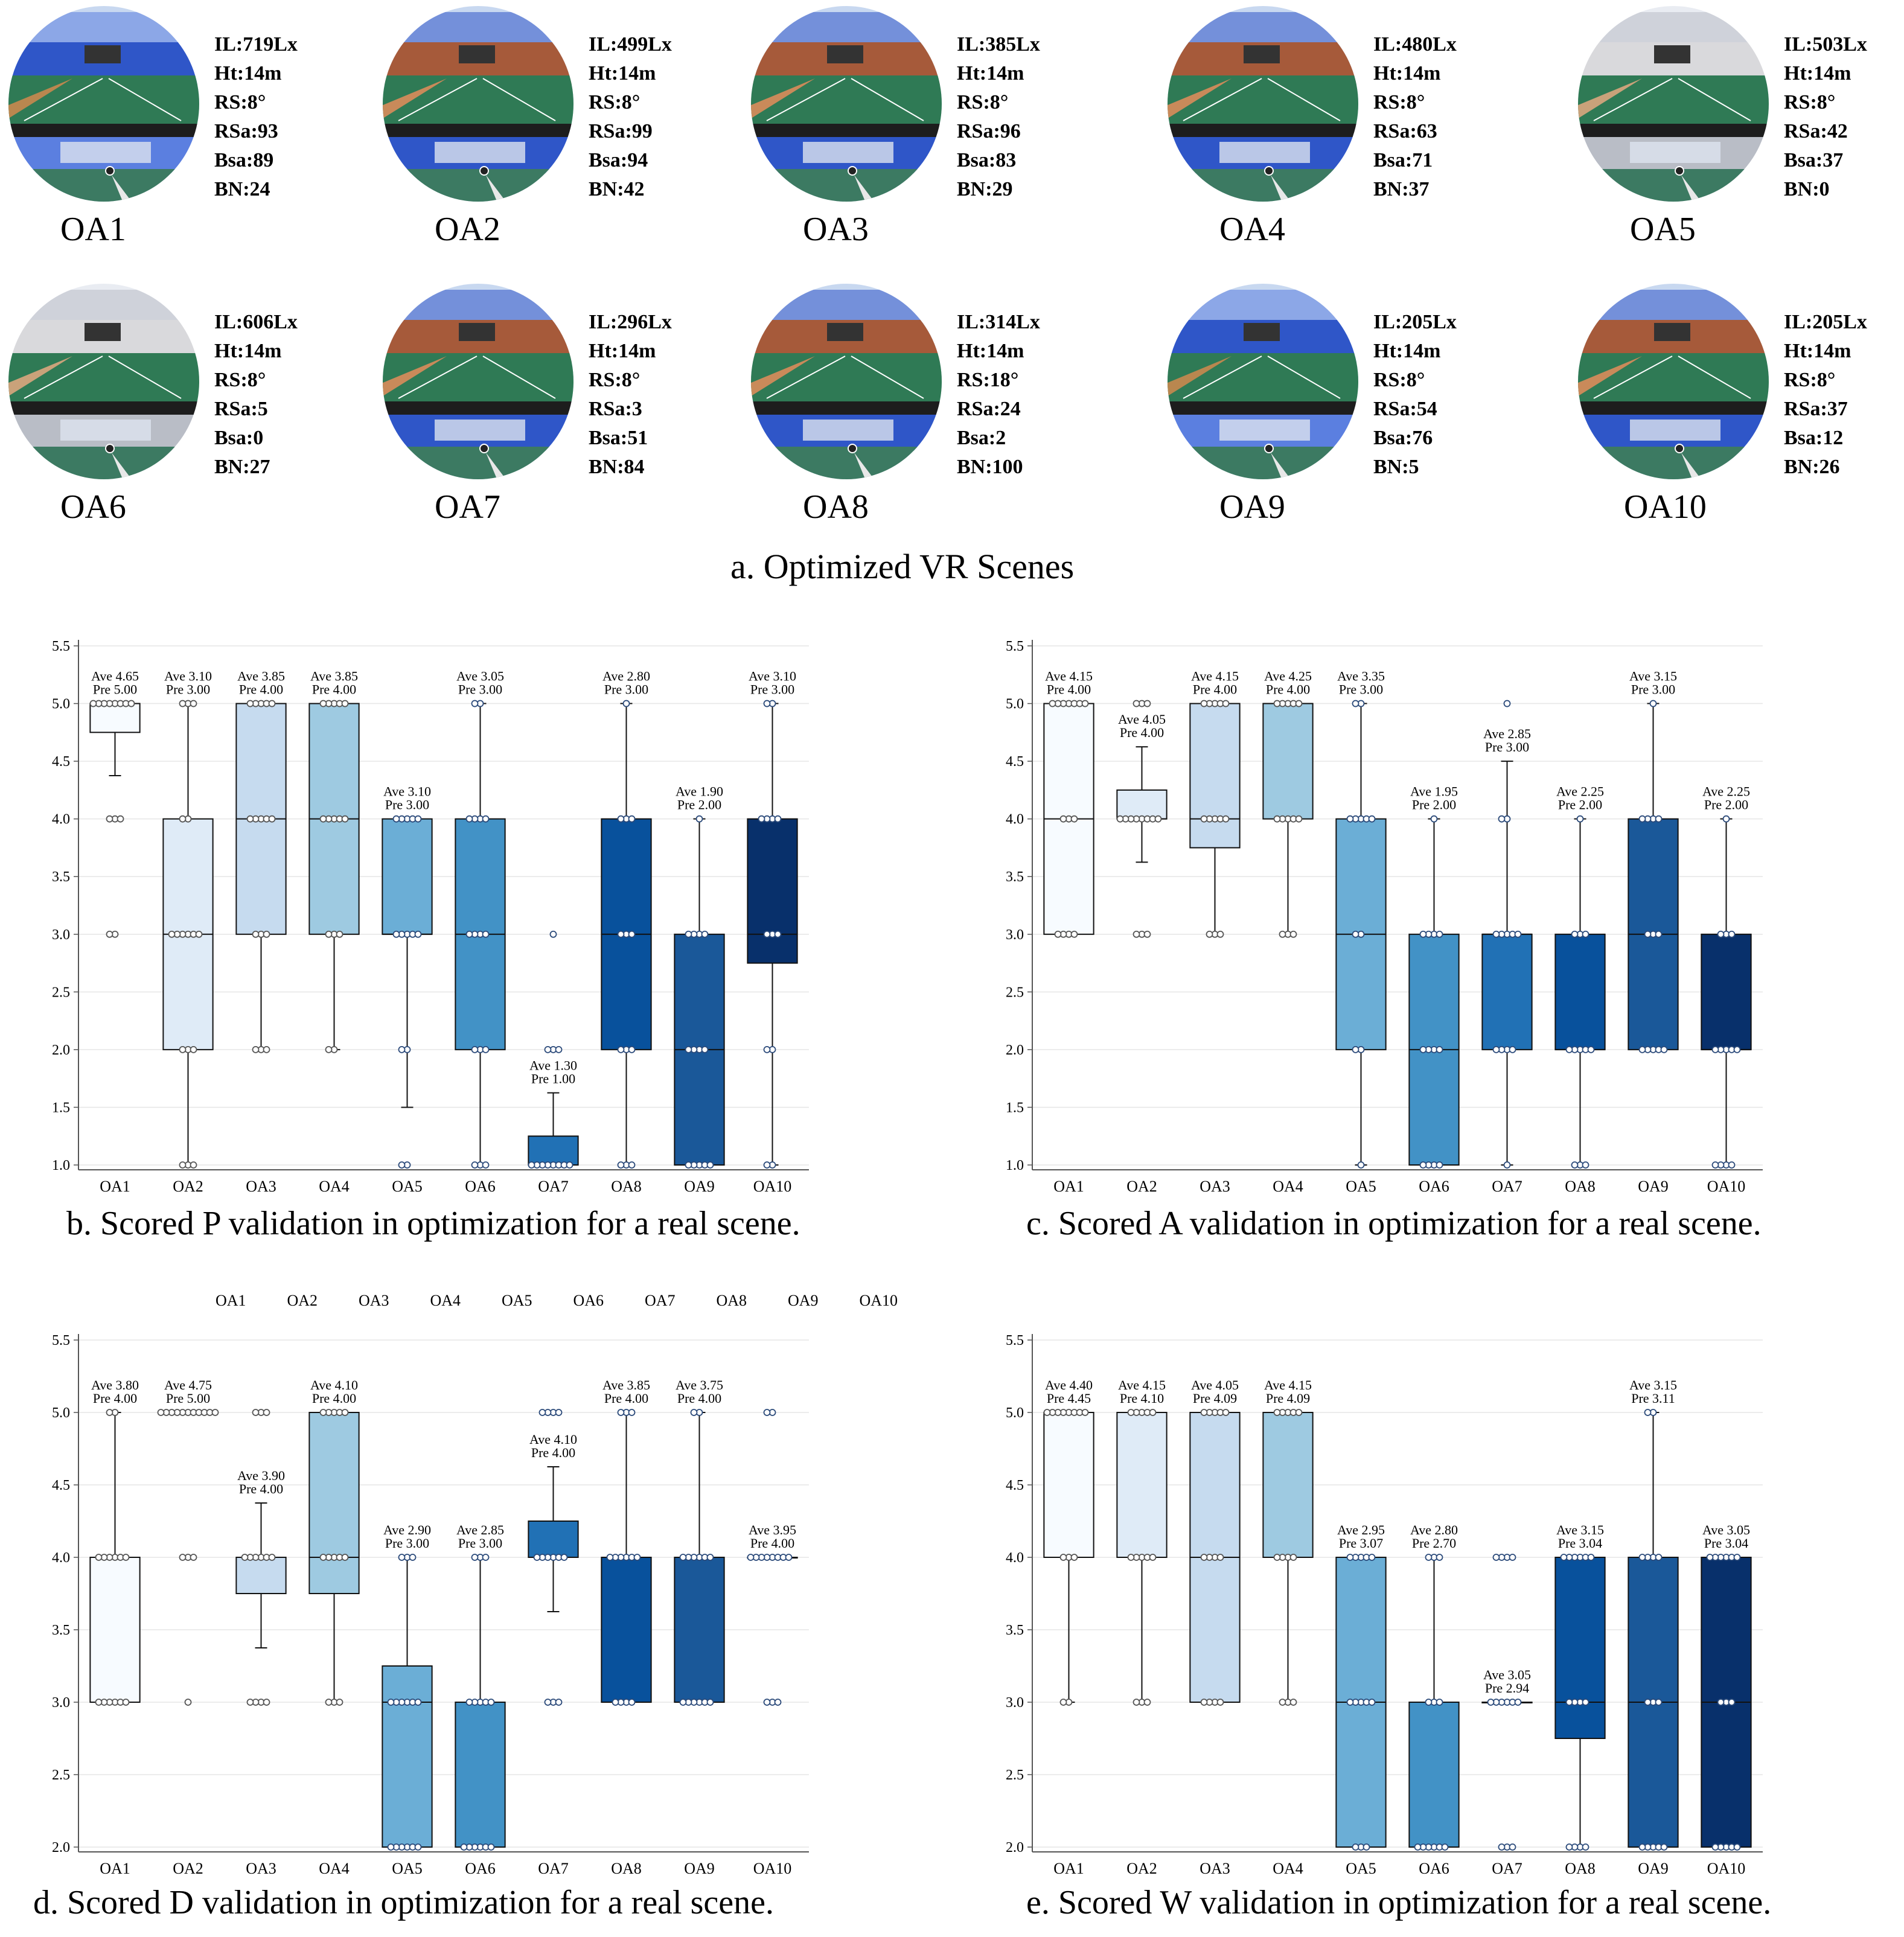 The height and width of the screenshot is (1937, 1904). What do you see at coordinates (480, 676) in the screenshot?
I see `ave-label: Ave 3.05` at bounding box center [480, 676].